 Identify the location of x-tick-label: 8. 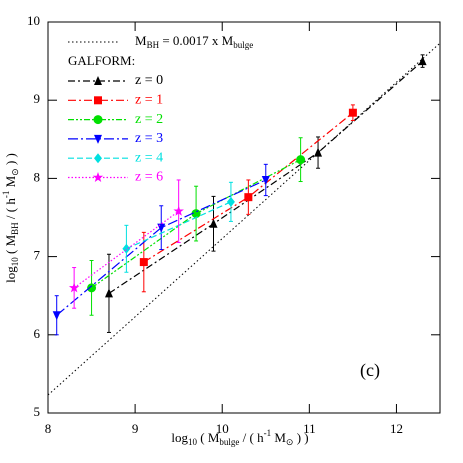
(48, 428).